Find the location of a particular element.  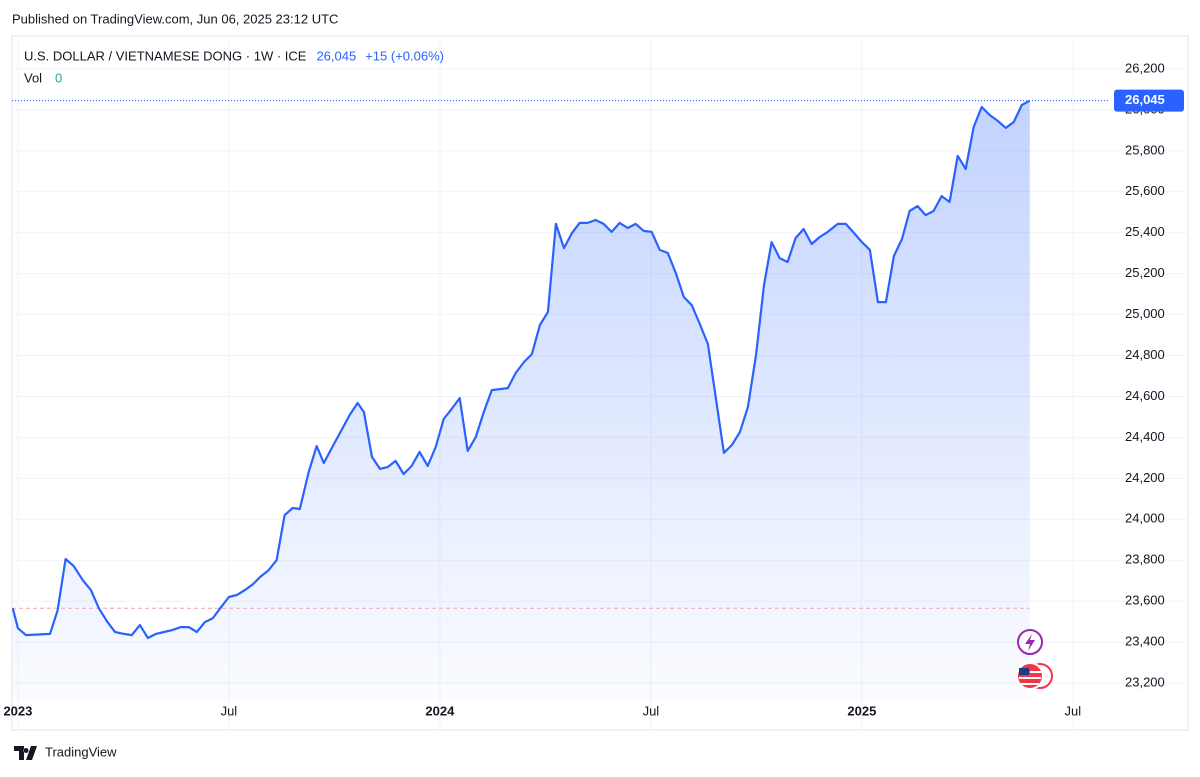

last-price: 26,045 is located at coordinates (336, 55).